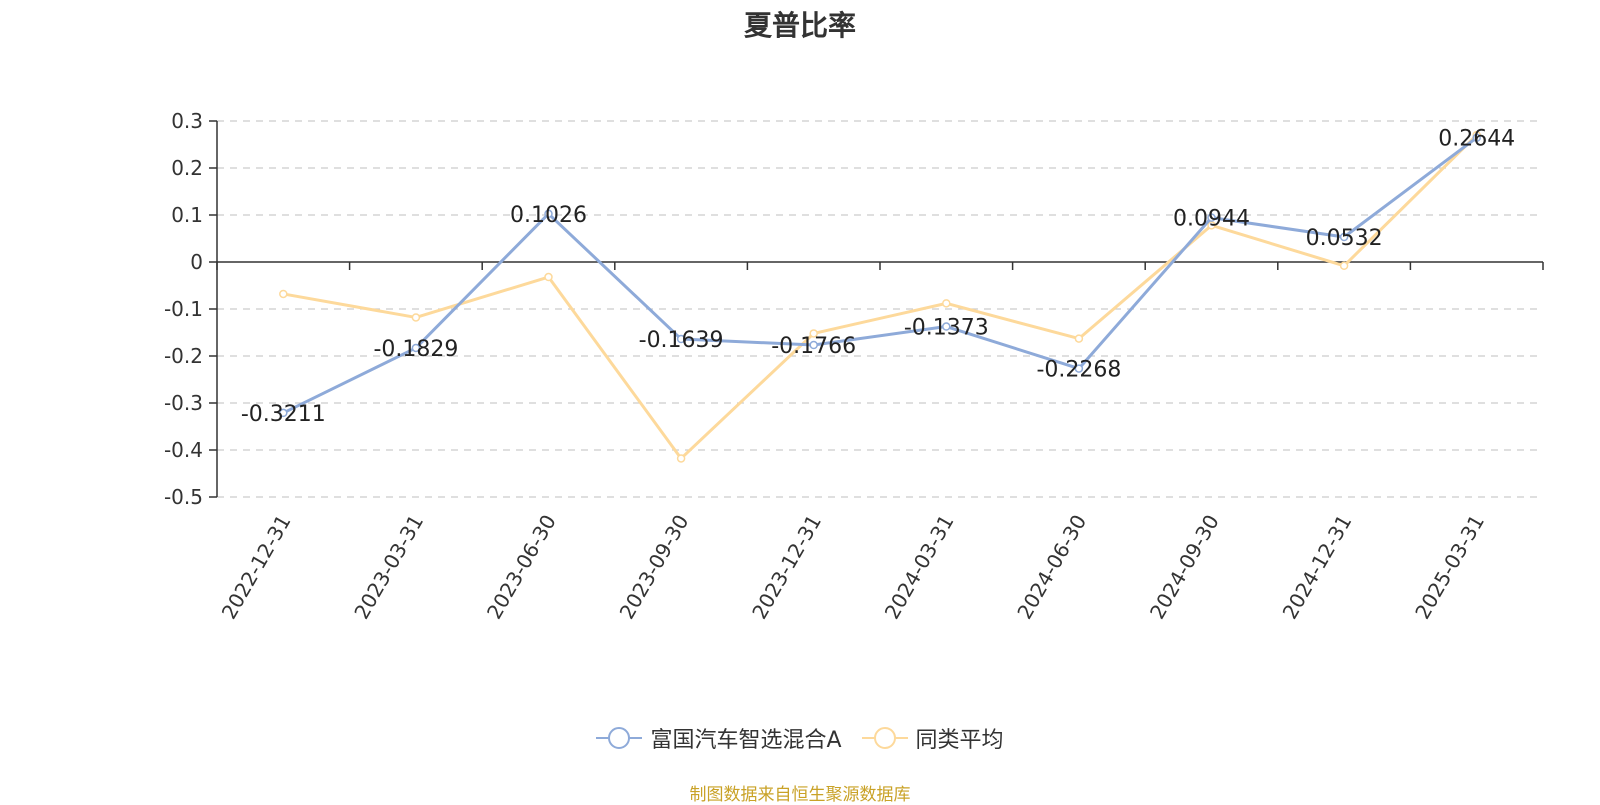 This screenshot has height=805, width=1600. I want to click on data-label: 0.1026, so click(548, 215).